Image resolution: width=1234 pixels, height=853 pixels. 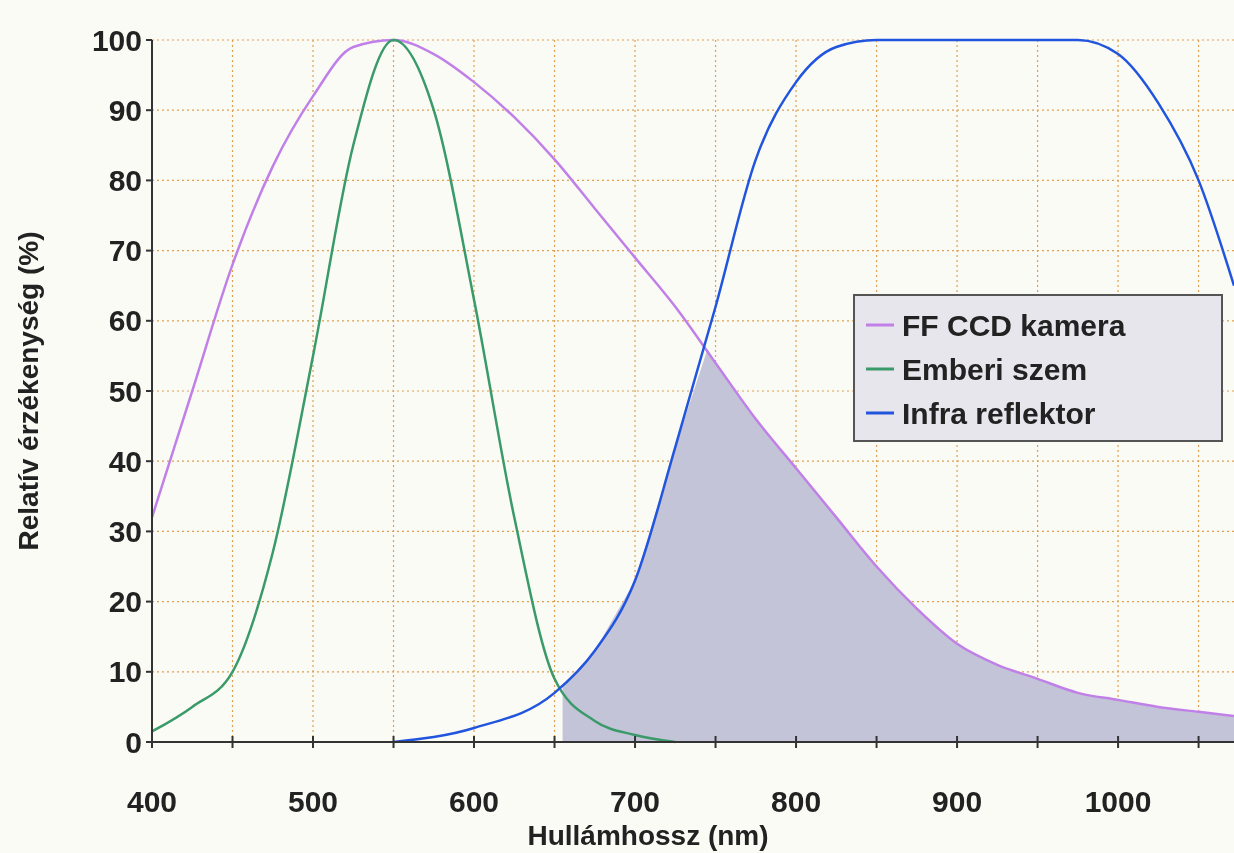 I want to click on x-tick-label: 400, so click(x=152, y=801).